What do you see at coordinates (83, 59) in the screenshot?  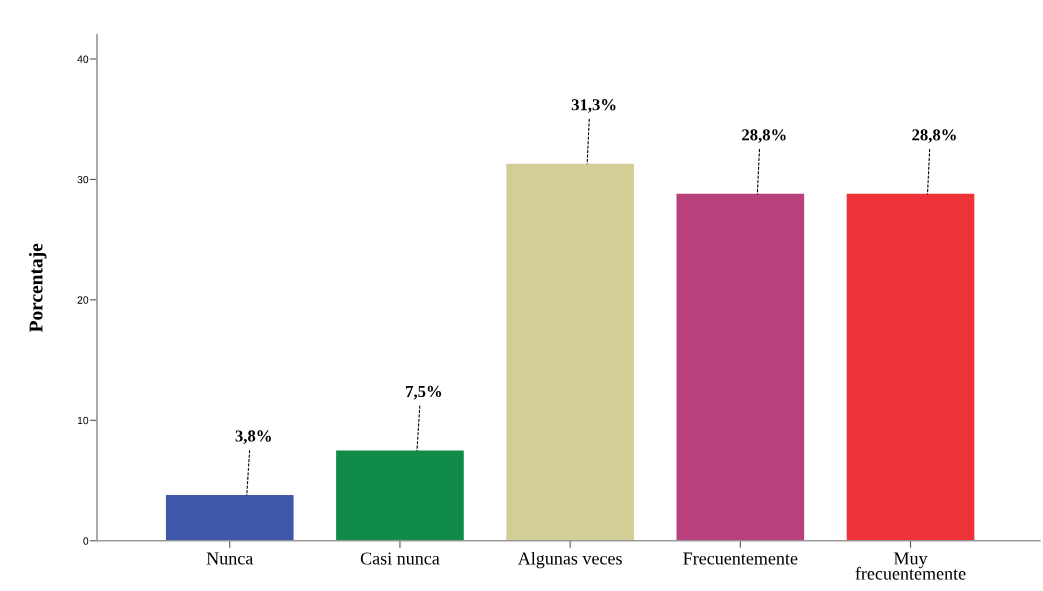 I see `y-tick-label: 40` at bounding box center [83, 59].